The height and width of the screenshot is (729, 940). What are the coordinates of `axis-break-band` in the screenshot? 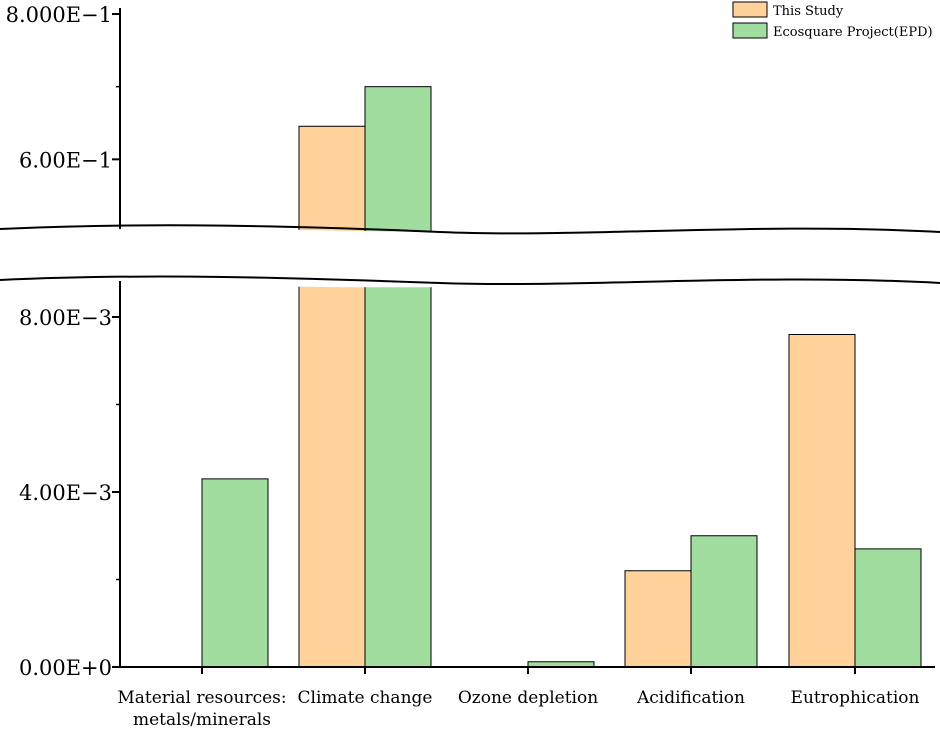 It's located at (470, 256).